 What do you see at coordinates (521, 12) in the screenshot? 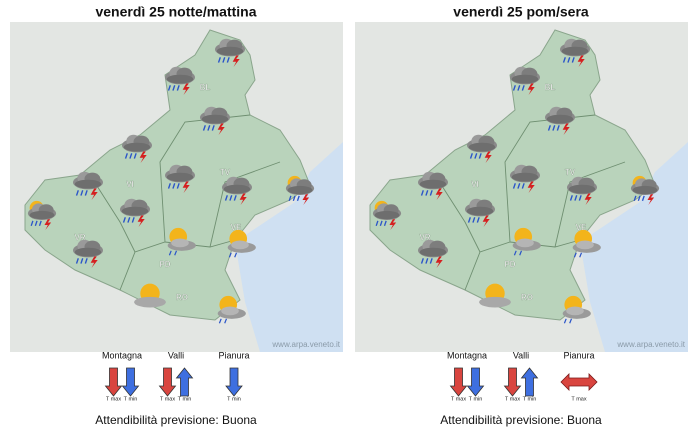
I see `panel-title: venerdì 25 pom/sera` at bounding box center [521, 12].